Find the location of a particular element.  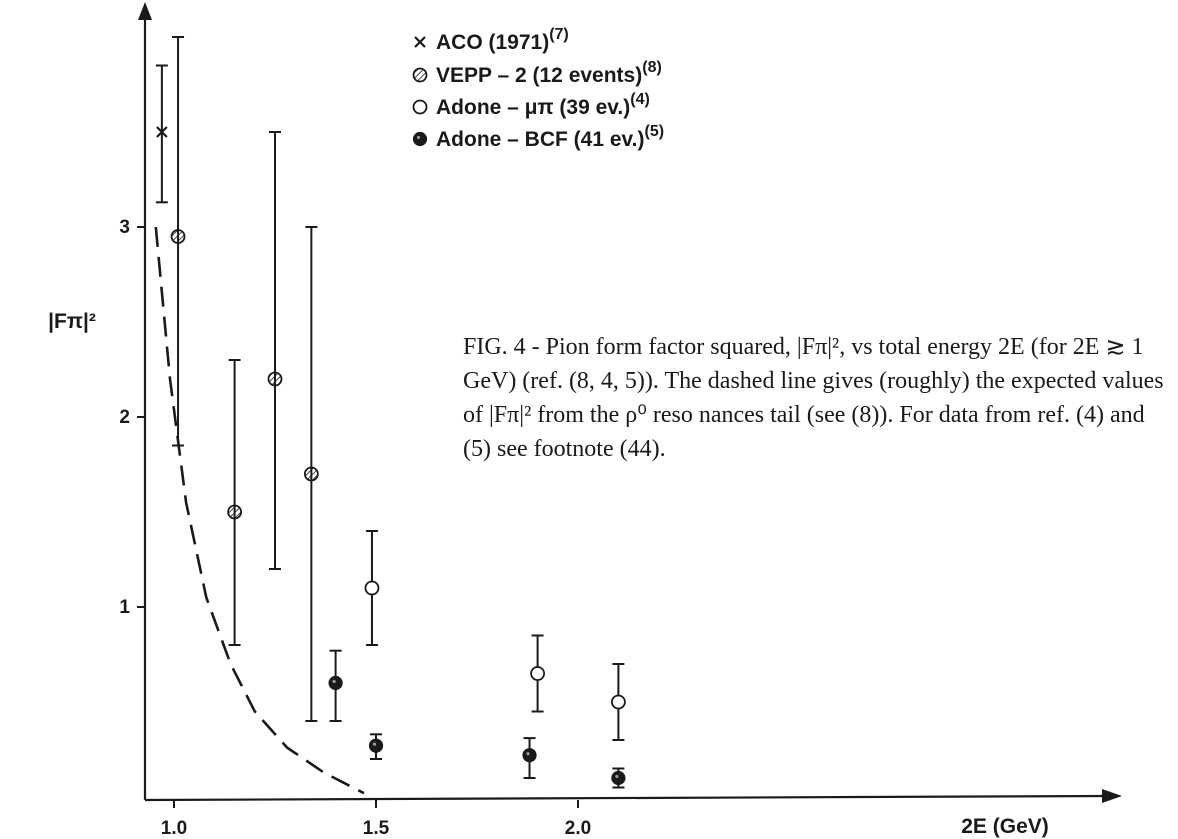

legend-entry-label: Adone – μπ (39 ev.)(4) is located at coordinates (543, 105).